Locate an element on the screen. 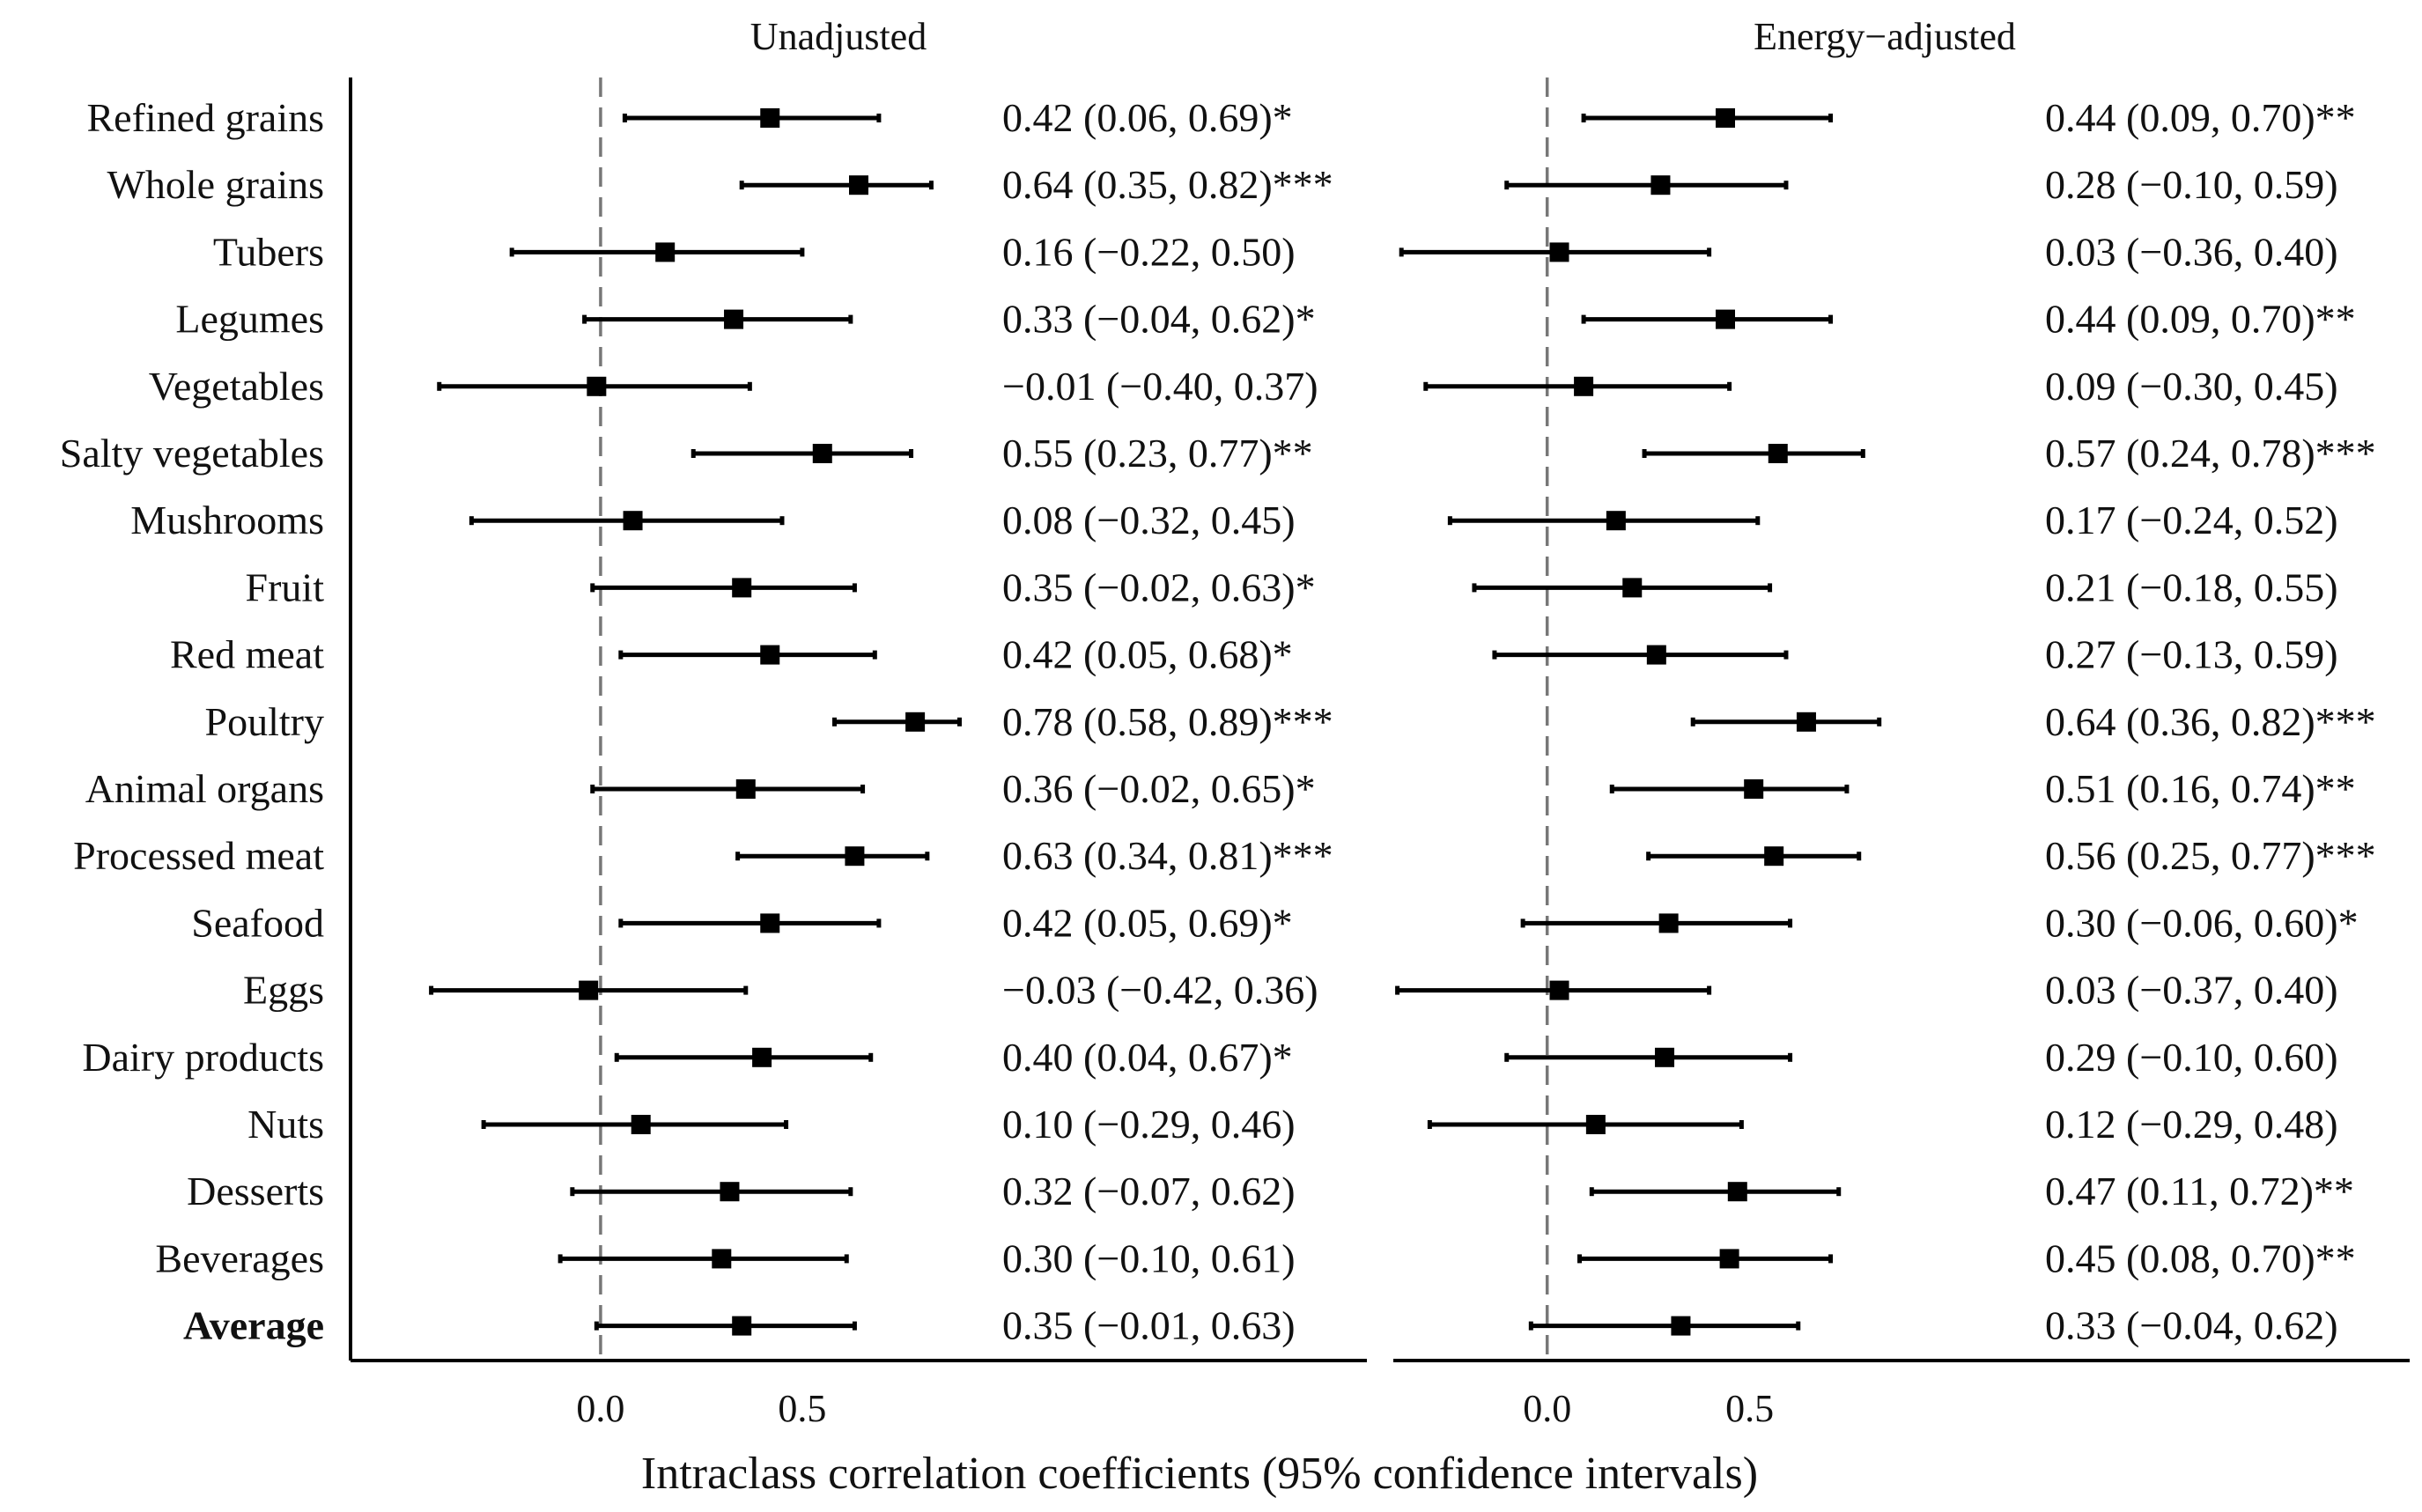  icc-value-text: 0.35 (−0.01, 0.63) is located at coordinates (1149, 1325).